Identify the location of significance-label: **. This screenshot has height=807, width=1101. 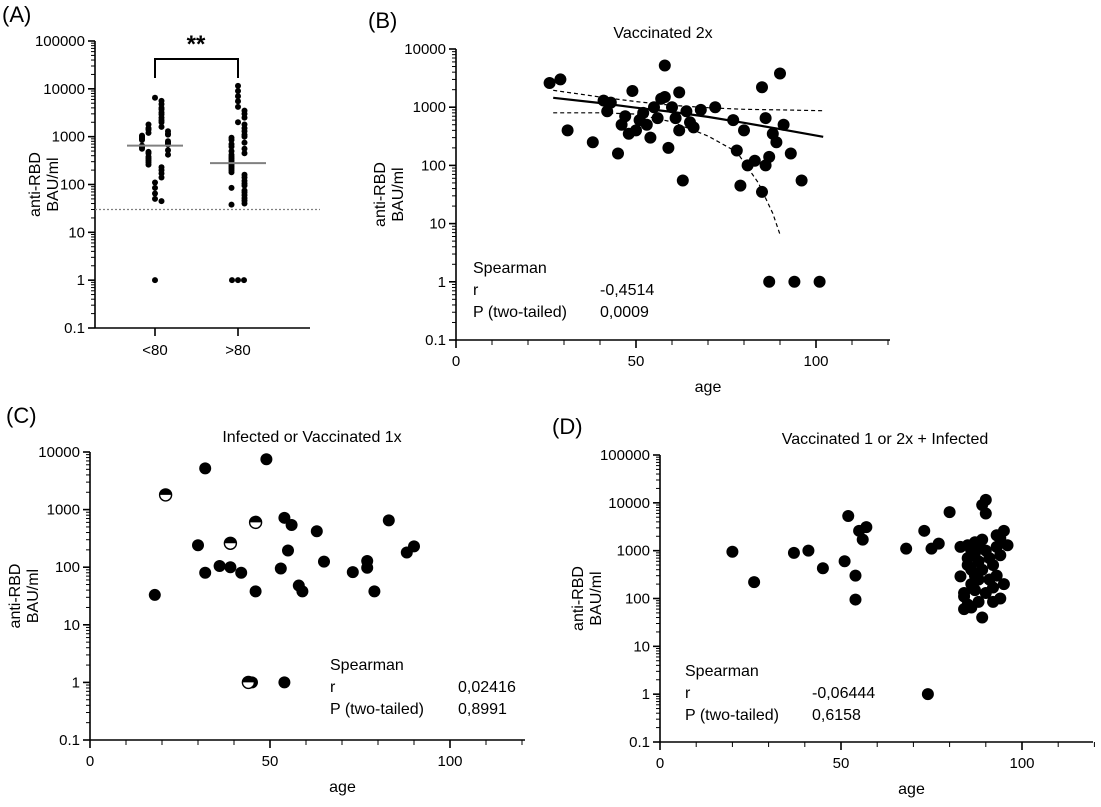
(196, 44).